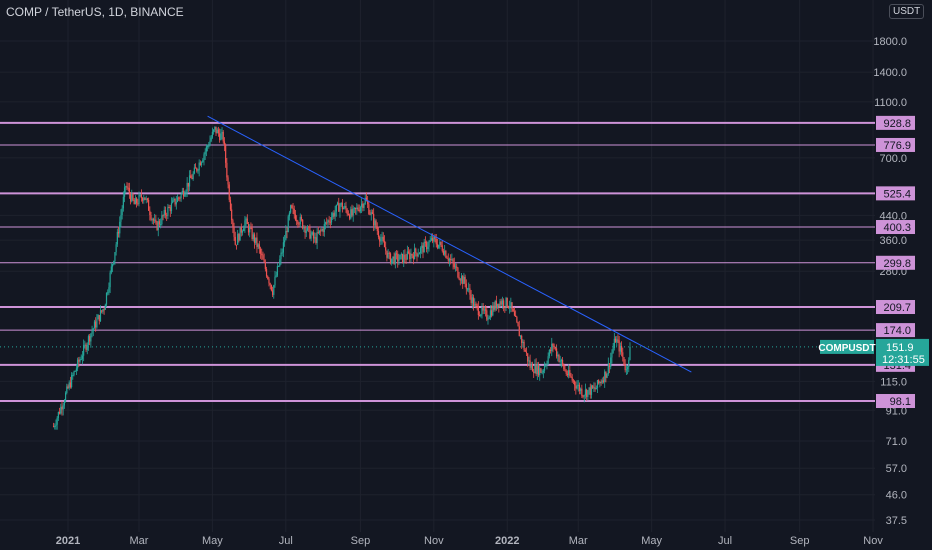 Image resolution: width=932 pixels, height=550 pixels. What do you see at coordinates (895, 401) in the screenshot?
I see `level-label-badge` at bounding box center [895, 401].